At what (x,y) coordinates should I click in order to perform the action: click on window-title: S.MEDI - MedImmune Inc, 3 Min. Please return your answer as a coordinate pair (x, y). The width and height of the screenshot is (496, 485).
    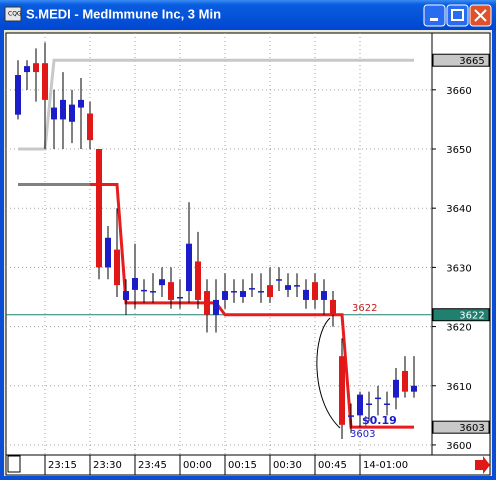
    Looking at the image, I should click on (123, 13).